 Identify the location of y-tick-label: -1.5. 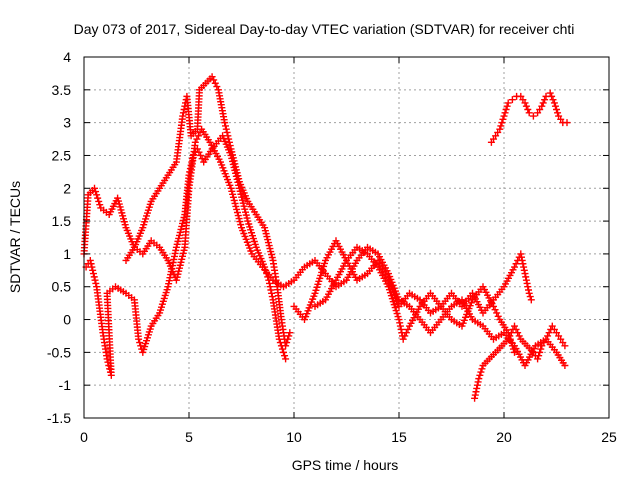
(59, 418).